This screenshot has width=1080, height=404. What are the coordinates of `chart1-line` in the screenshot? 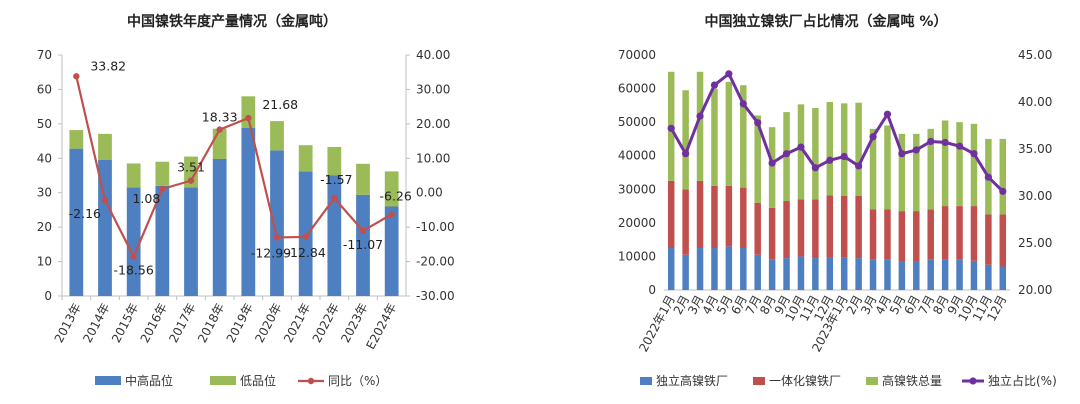 It's located at (234, 166).